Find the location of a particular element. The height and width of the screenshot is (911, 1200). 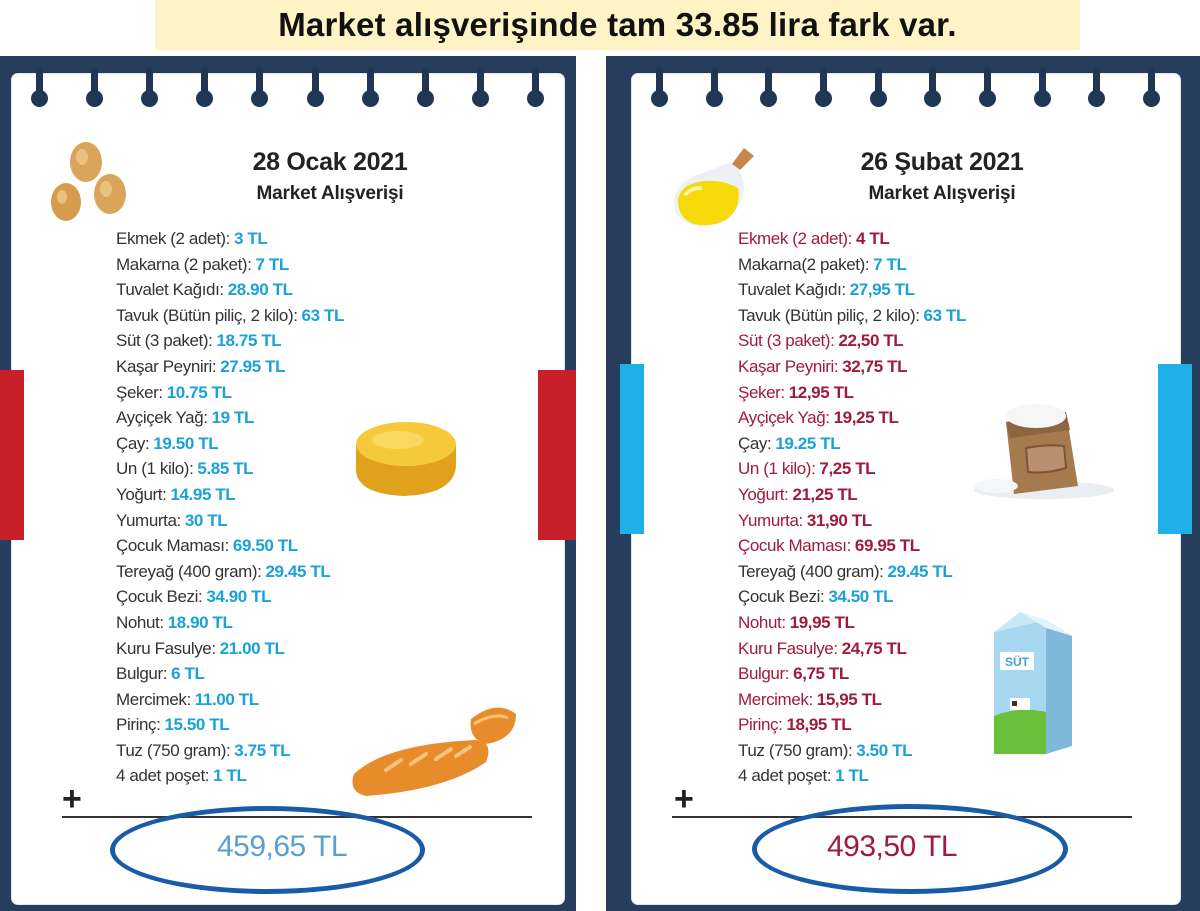

item-price: 22,50 TL is located at coordinates (871, 341).